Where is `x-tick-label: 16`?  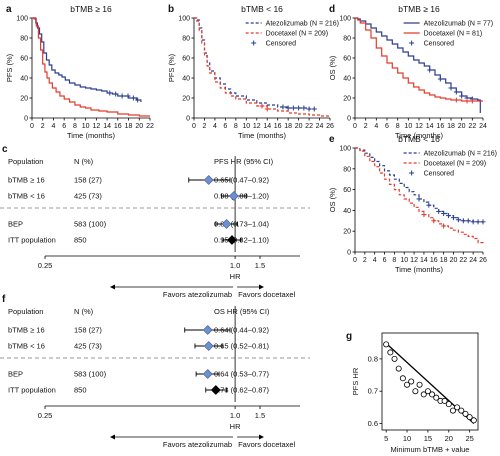
x-tick-label: 16 is located at coordinates (118, 126).